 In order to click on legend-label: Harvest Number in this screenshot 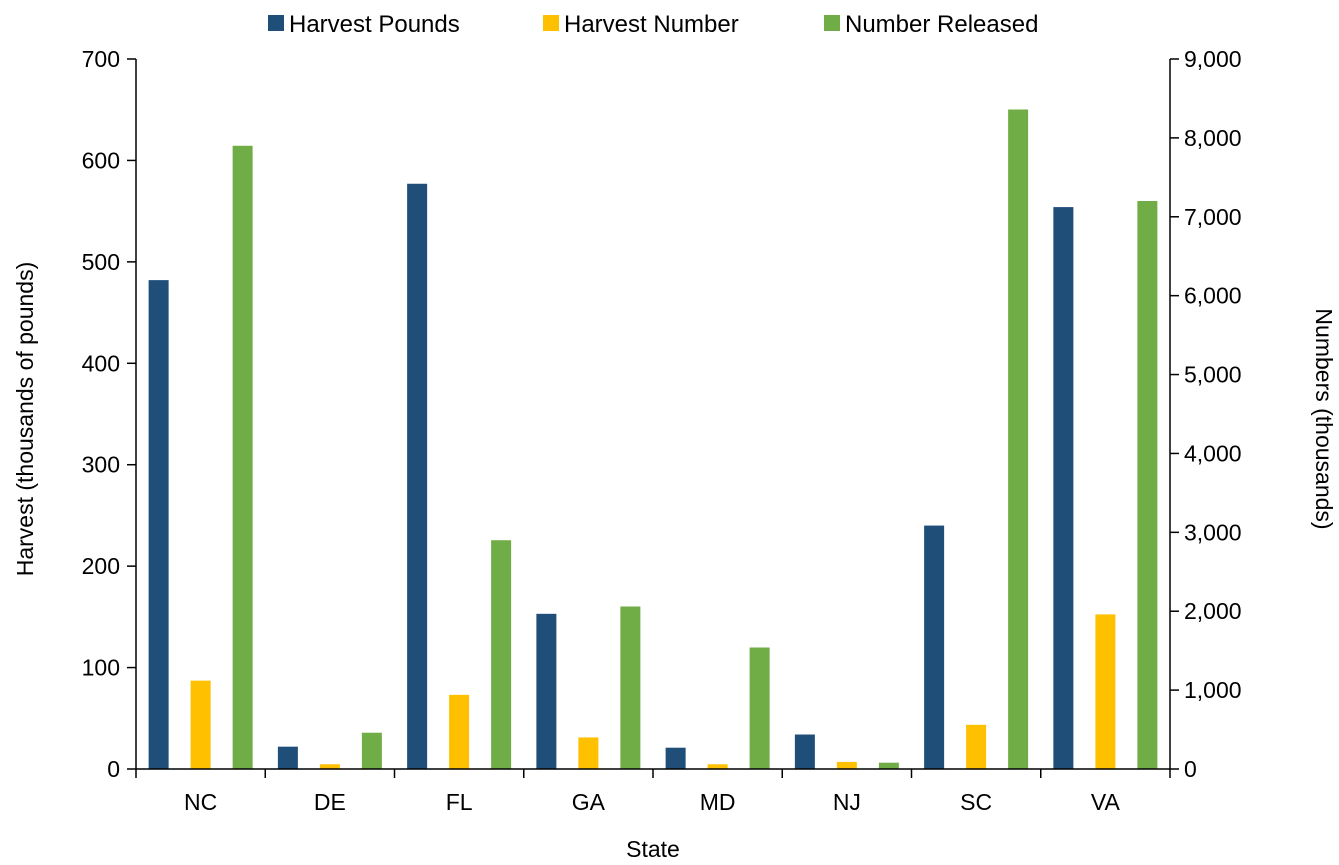, I will do `click(651, 24)`.